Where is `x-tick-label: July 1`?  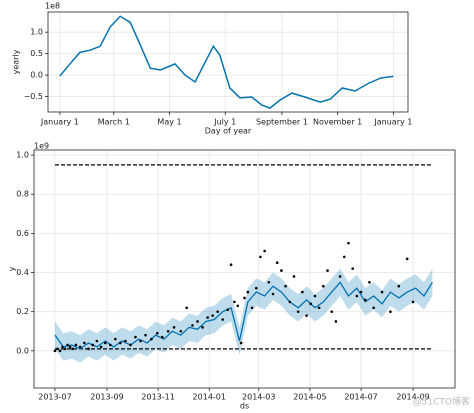 x-tick-label: July 1 is located at coordinates (224, 122).